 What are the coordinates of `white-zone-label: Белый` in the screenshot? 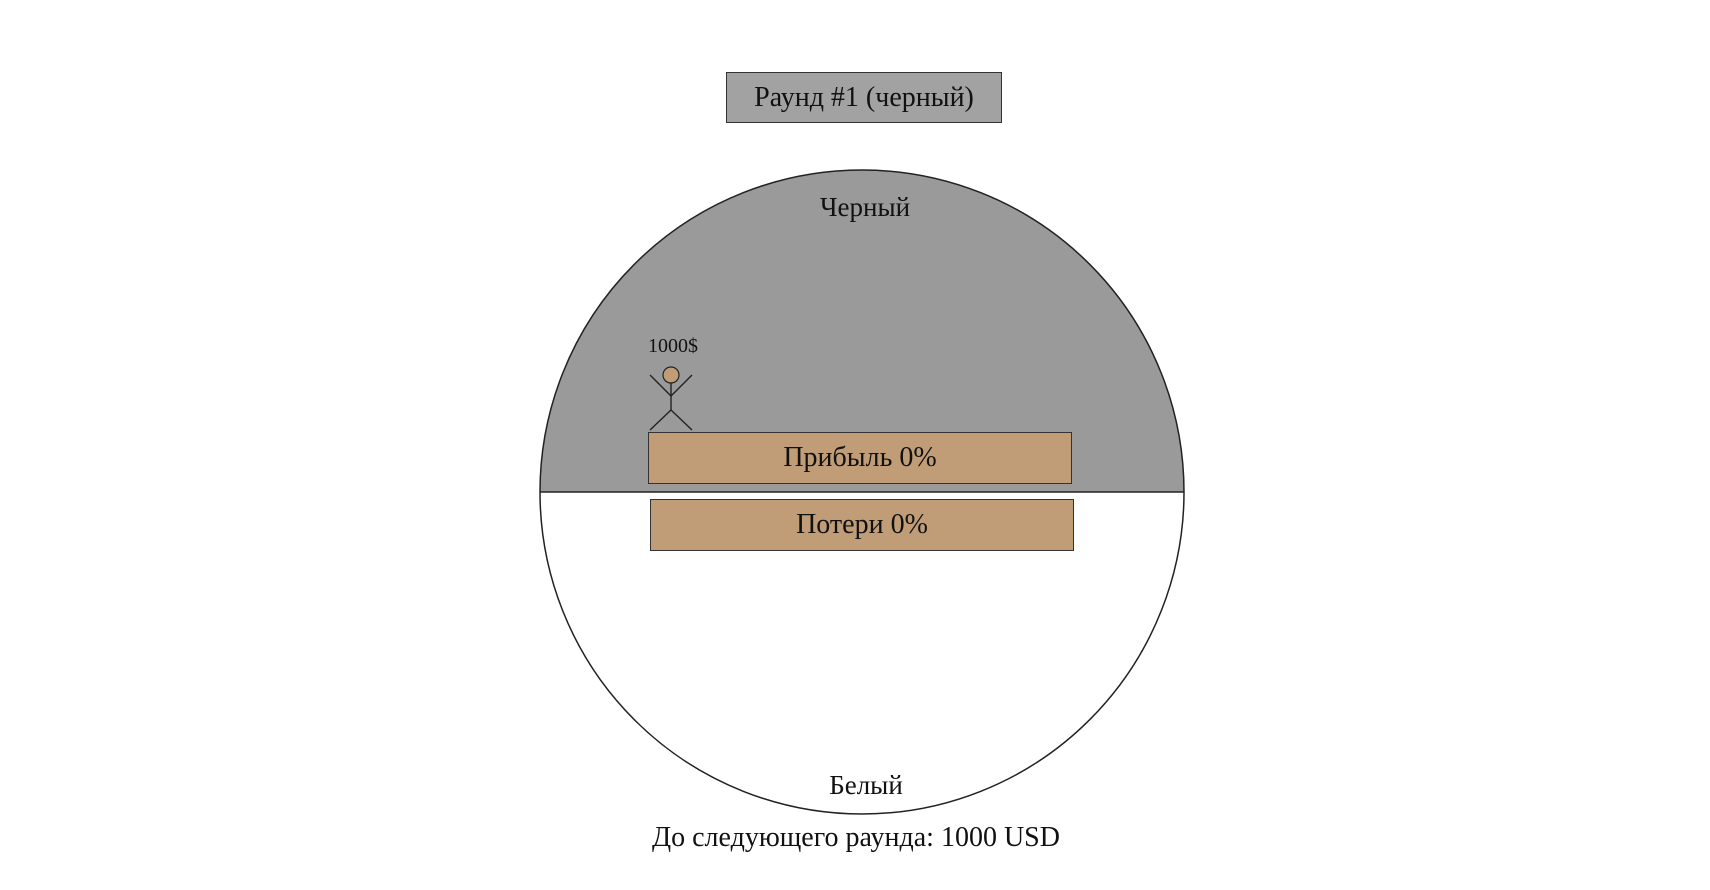 It's located at (866, 785).